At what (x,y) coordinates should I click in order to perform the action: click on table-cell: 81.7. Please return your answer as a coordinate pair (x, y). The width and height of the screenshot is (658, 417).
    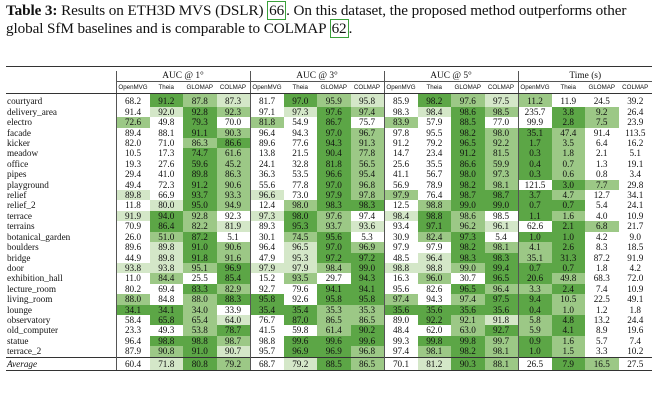
    Looking at the image, I should click on (266, 100).